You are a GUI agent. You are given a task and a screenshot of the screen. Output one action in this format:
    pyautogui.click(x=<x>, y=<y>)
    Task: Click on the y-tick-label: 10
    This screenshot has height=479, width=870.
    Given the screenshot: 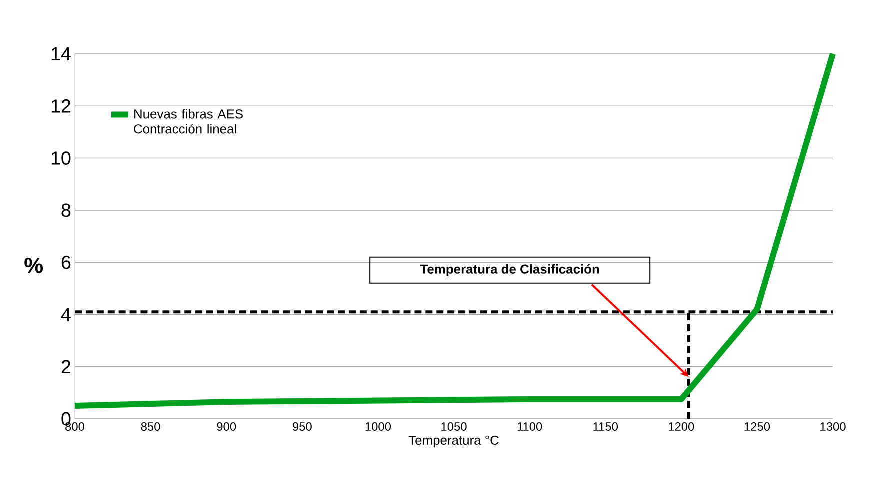 What is the action you would take?
    pyautogui.click(x=61, y=158)
    